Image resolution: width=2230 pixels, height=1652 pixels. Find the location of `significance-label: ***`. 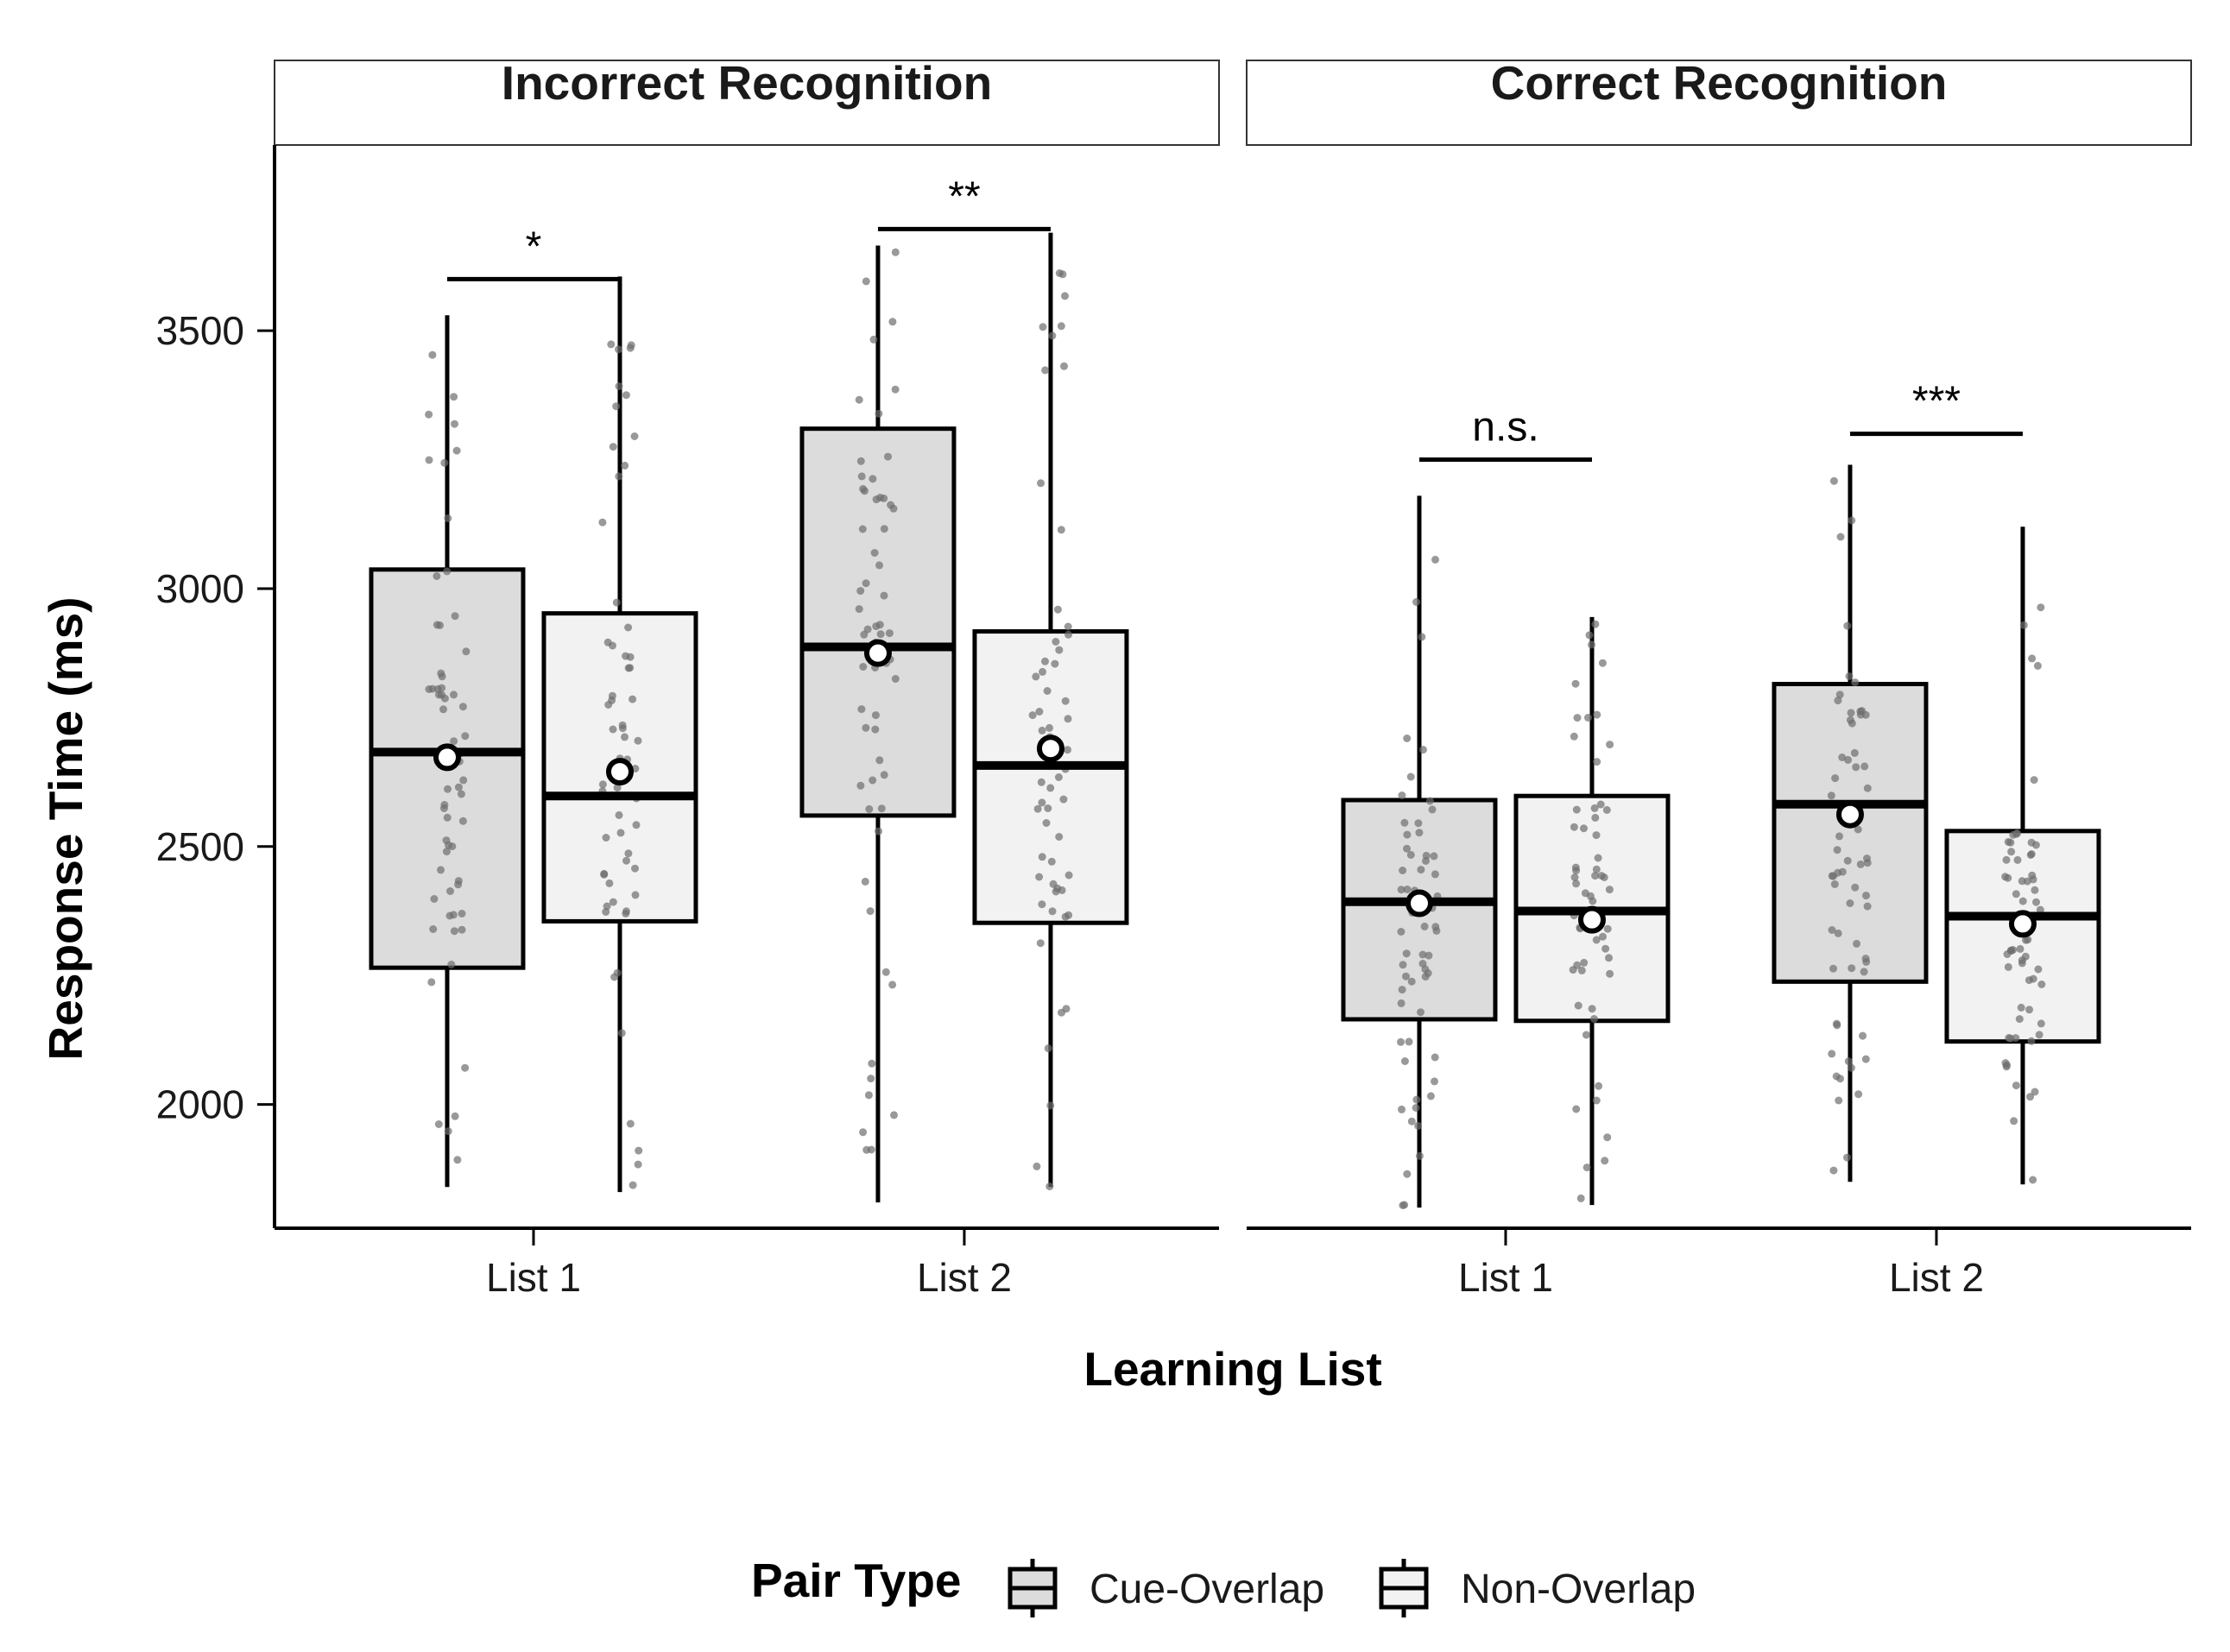

significance-label: *** is located at coordinates (1936, 402).